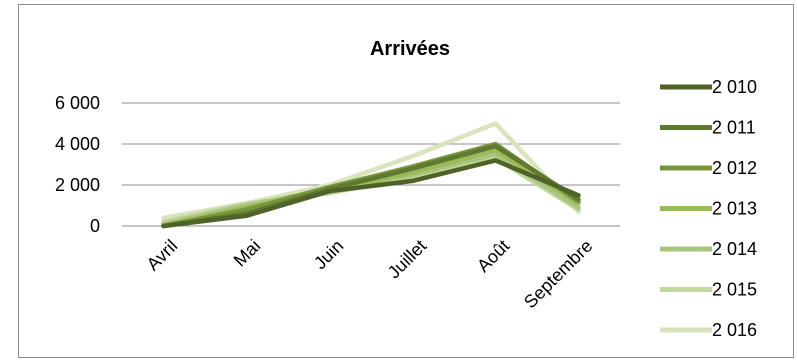  What do you see at coordinates (734, 128) in the screenshot?
I see `legend-label: 2 011` at bounding box center [734, 128].